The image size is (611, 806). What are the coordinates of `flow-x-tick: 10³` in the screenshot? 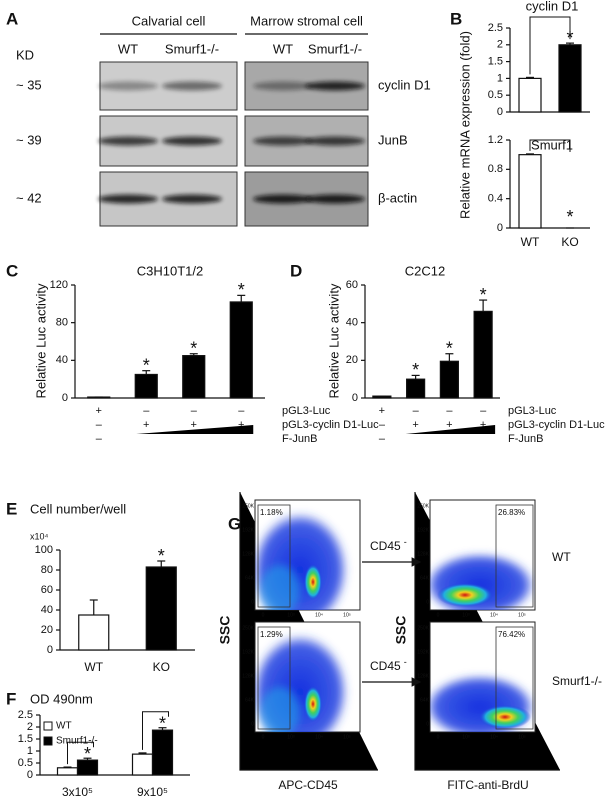 It's located at (291, 615).